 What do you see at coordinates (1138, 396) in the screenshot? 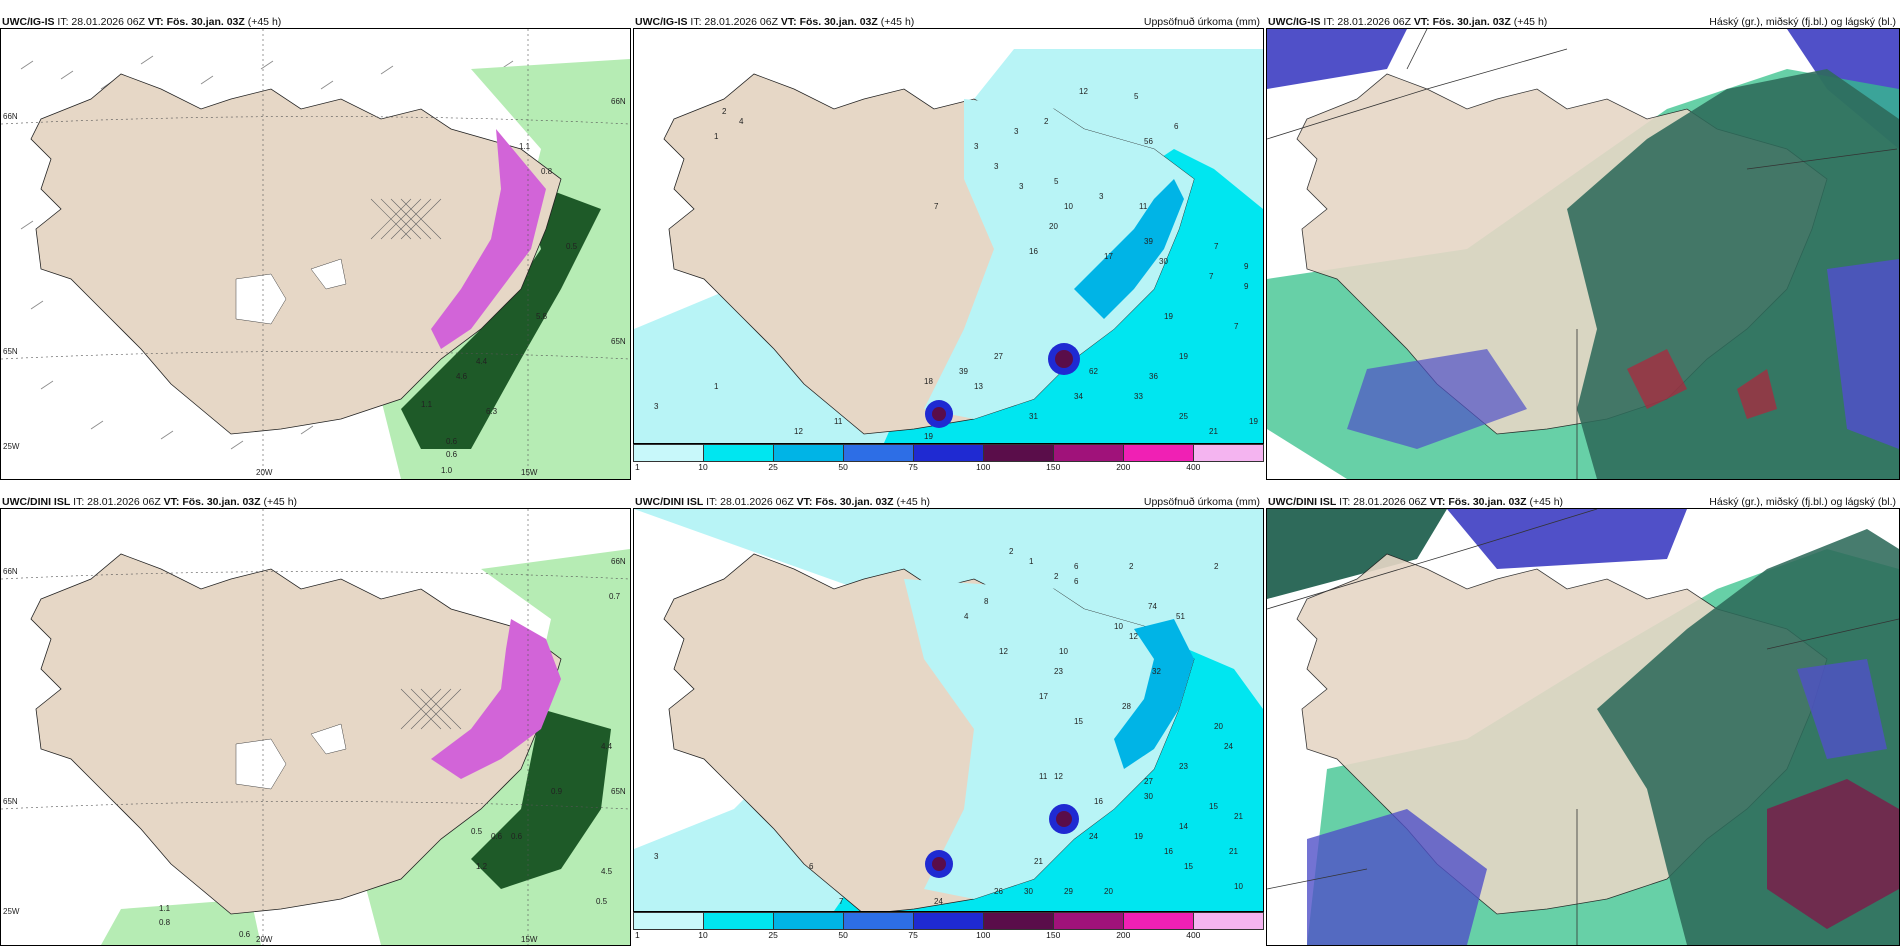
I see `map-value-label: 33` at bounding box center [1138, 396].